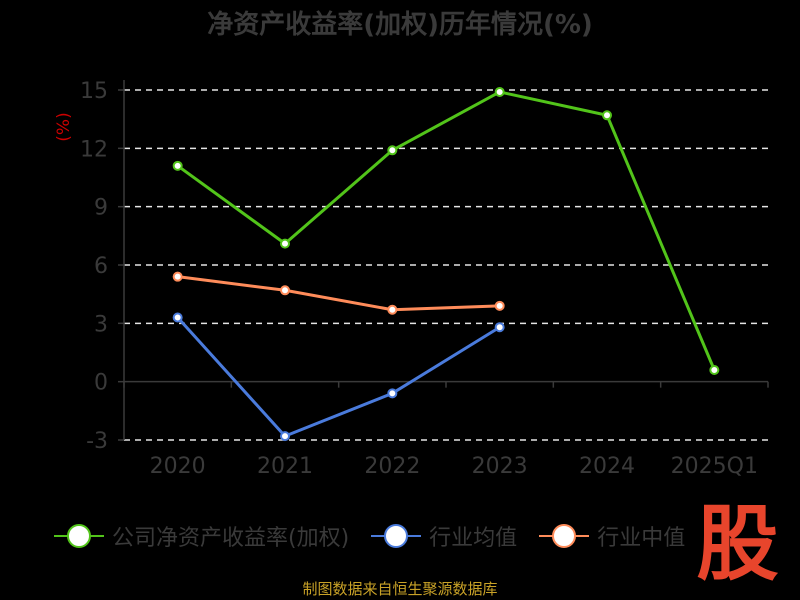 This screenshot has width=800, height=600. I want to click on legend-item: 行业均值, so click(444, 536).